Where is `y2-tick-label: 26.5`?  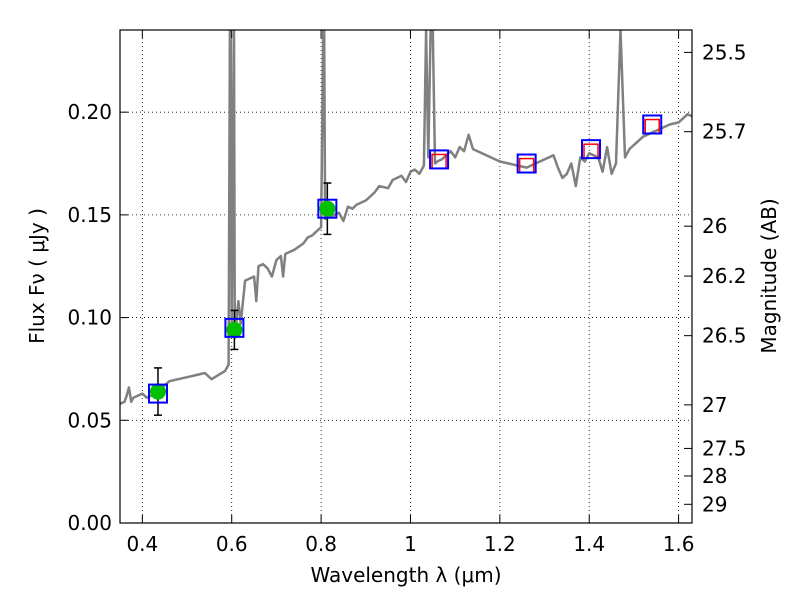 y2-tick-label: 26.5 is located at coordinates (724, 336).